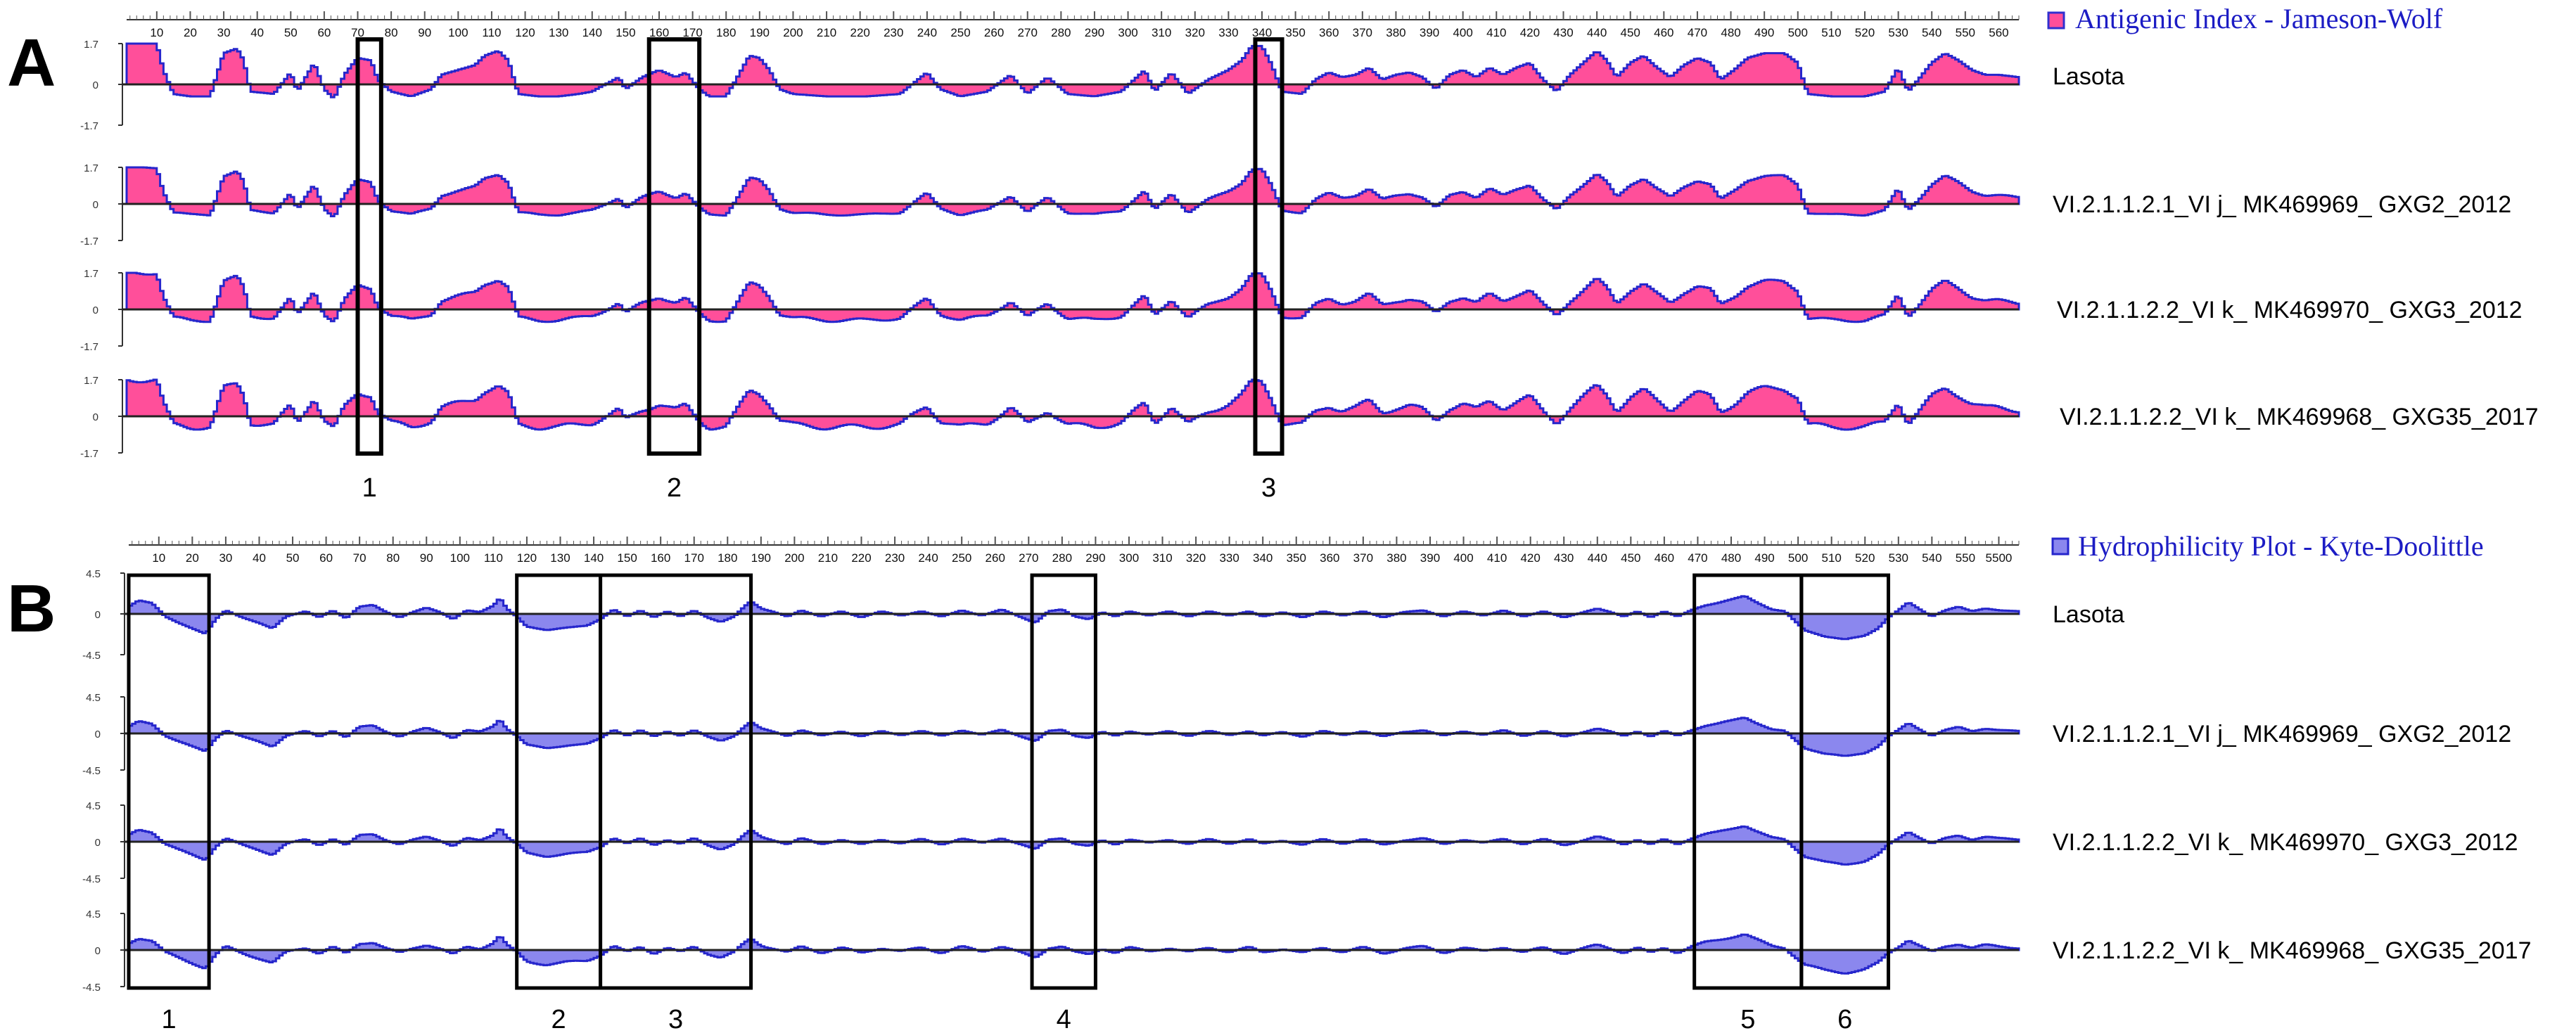 This screenshot has height=1033, width=2576. What do you see at coordinates (1630, 32) in the screenshot?
I see `x-tick-label: 450` at bounding box center [1630, 32].